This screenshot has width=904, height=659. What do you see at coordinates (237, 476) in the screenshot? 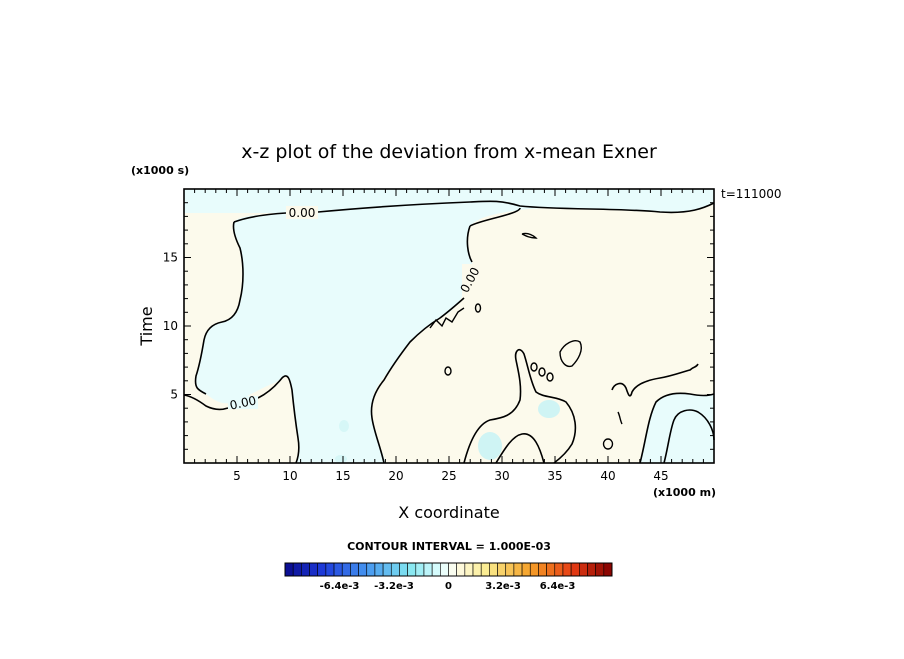
I see `x-tick-label: 5` at bounding box center [237, 476].